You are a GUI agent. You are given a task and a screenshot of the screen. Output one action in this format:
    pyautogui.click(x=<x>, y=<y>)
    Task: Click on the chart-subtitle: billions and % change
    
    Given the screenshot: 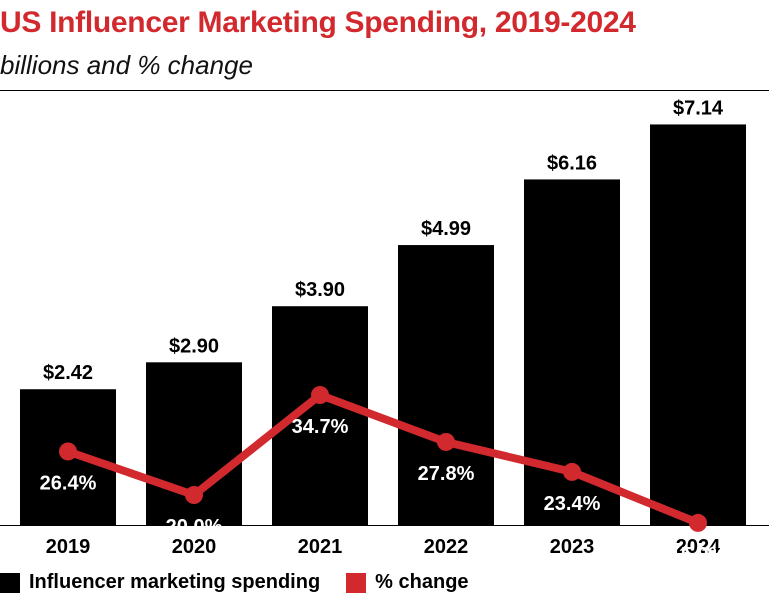 What is the action you would take?
    pyautogui.click(x=126, y=65)
    